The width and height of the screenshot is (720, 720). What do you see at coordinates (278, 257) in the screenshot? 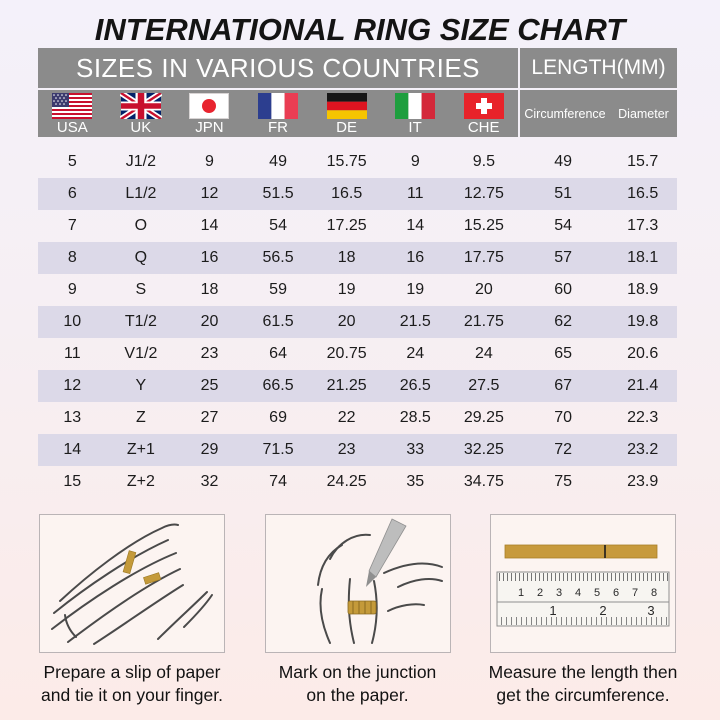
I see `table-cell: 56.5` at bounding box center [278, 257].